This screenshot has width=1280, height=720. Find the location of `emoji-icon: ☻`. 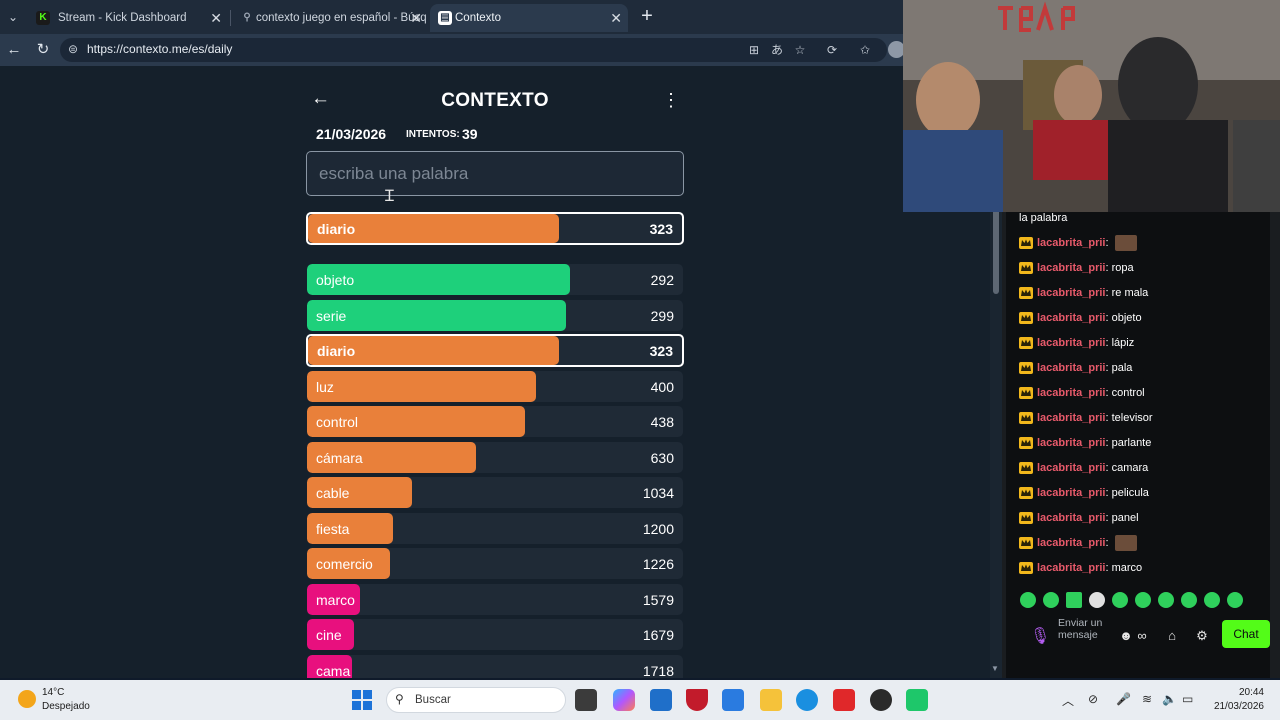

emoji-icon: ☻ is located at coordinates (1126, 635).